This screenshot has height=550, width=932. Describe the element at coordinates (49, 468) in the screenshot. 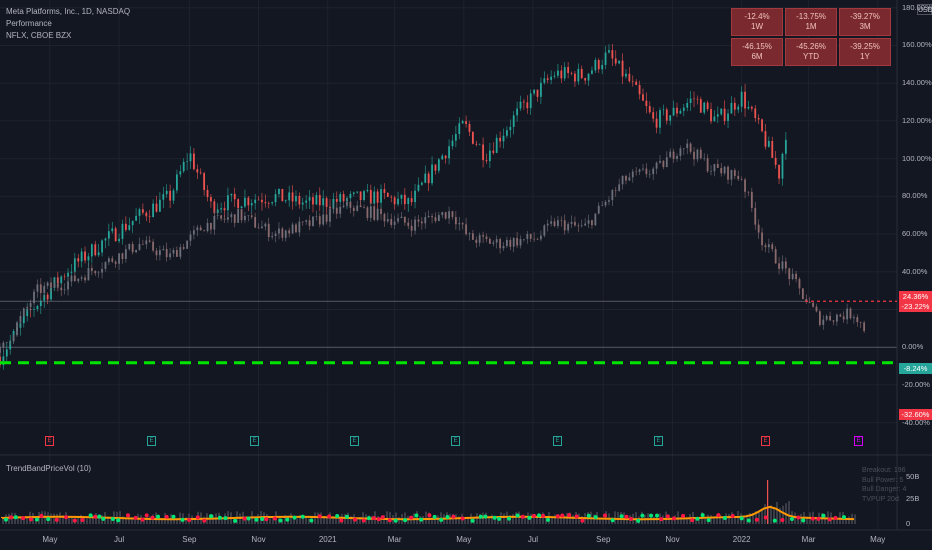

I see `oscillator-title: TrendBandPriceVol (10)` at that location.